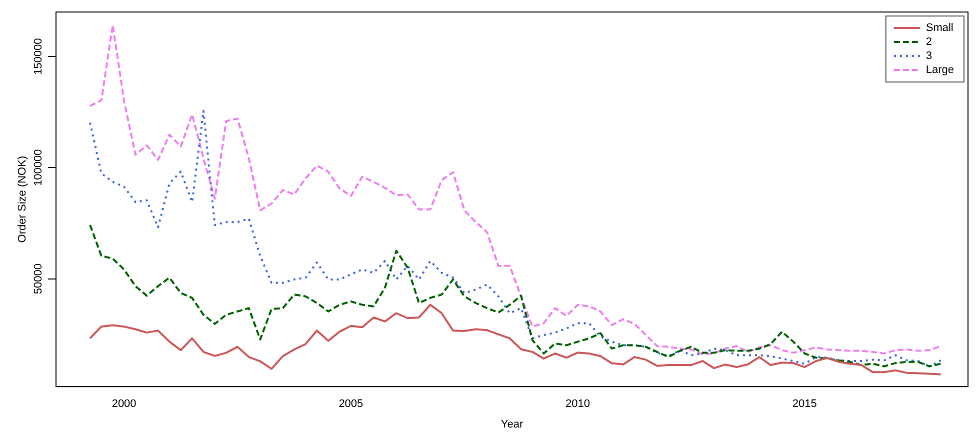 This screenshot has width=980, height=443. I want to click on x-axis-title: Year, so click(512, 424).